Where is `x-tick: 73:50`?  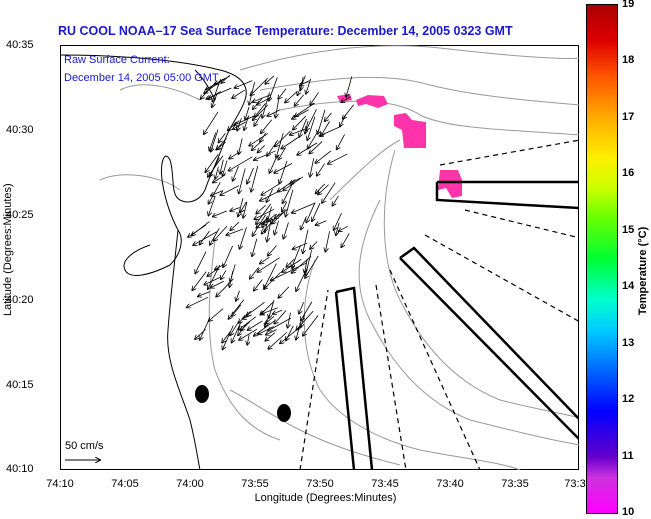
x-tick: 73:50 is located at coordinates (320, 484).